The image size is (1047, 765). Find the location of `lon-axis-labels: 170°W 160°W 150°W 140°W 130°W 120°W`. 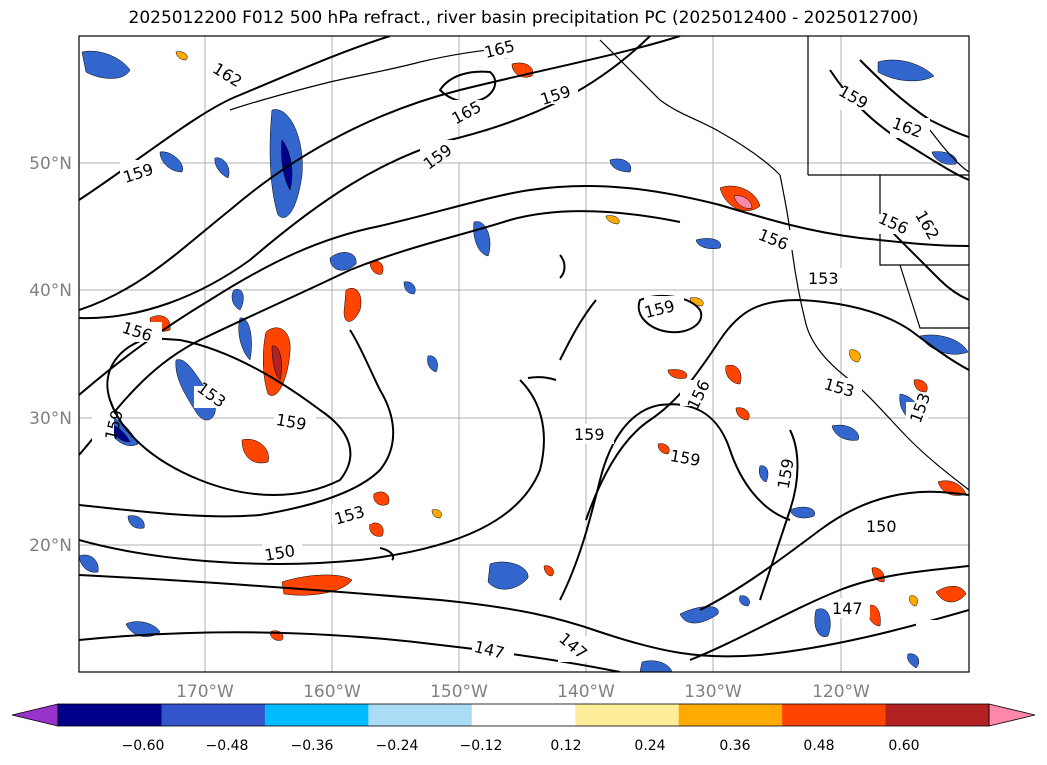

lon-axis-labels: 170°W 160°W 150°W 140°W 130°W 120°W is located at coordinates (523, 692).